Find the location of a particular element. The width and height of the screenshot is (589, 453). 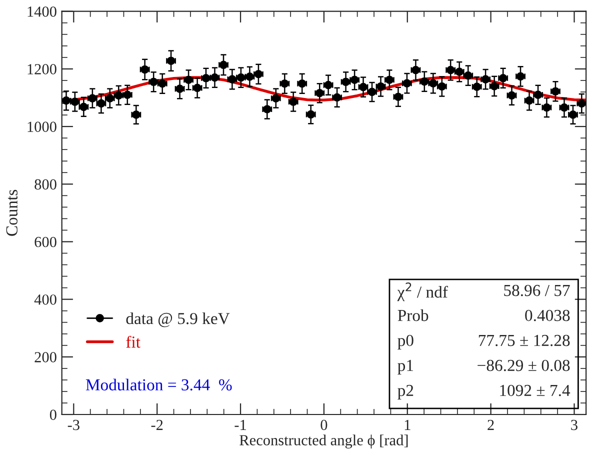

y-tick-label: 1200 is located at coordinates (42, 69).